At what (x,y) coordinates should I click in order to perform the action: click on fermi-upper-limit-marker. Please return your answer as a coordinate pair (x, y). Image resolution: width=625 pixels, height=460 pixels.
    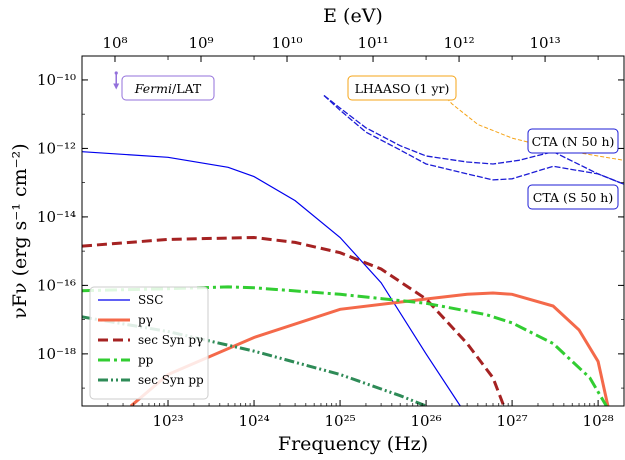
    Looking at the image, I should click on (116, 80).